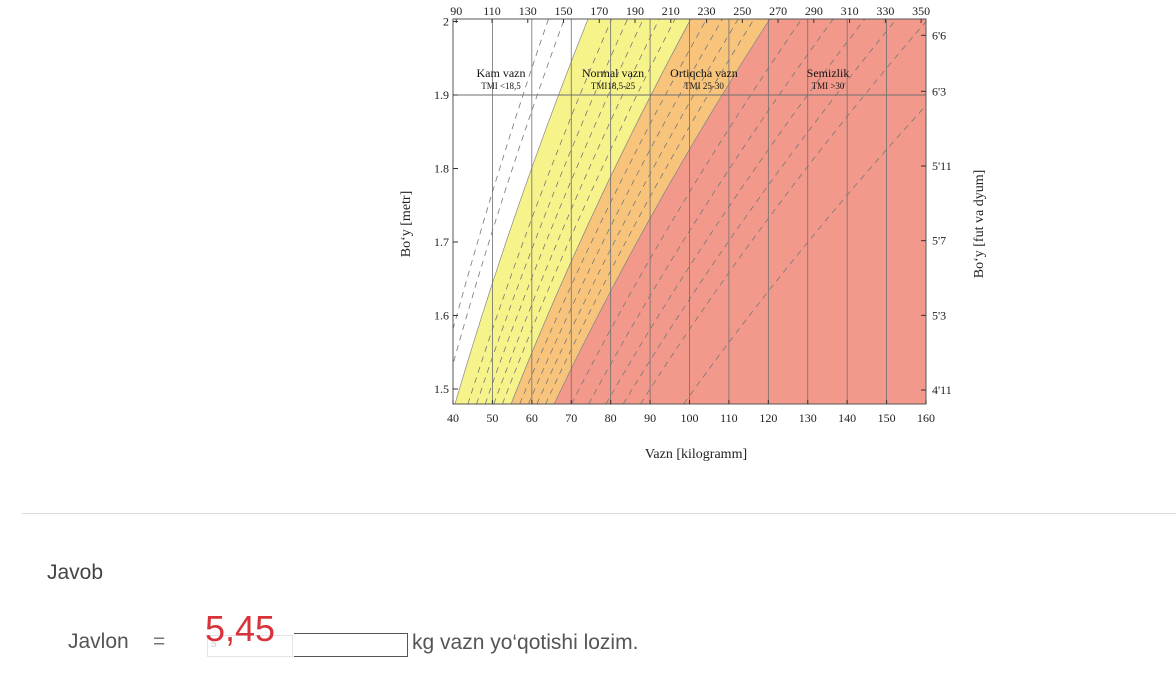  What do you see at coordinates (690, 418) in the screenshot?
I see `x-tick-label: 100` at bounding box center [690, 418].